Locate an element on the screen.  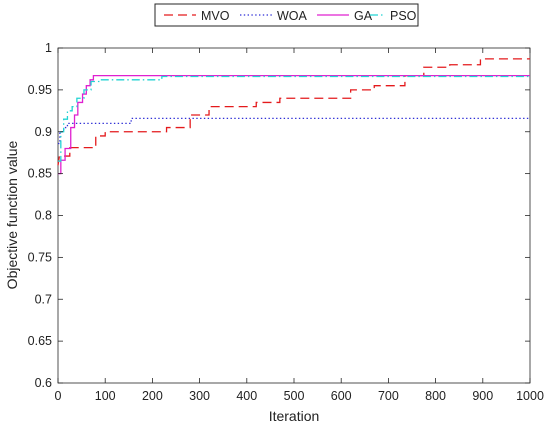
x-axis-label: Iteration is located at coordinates (294, 416).